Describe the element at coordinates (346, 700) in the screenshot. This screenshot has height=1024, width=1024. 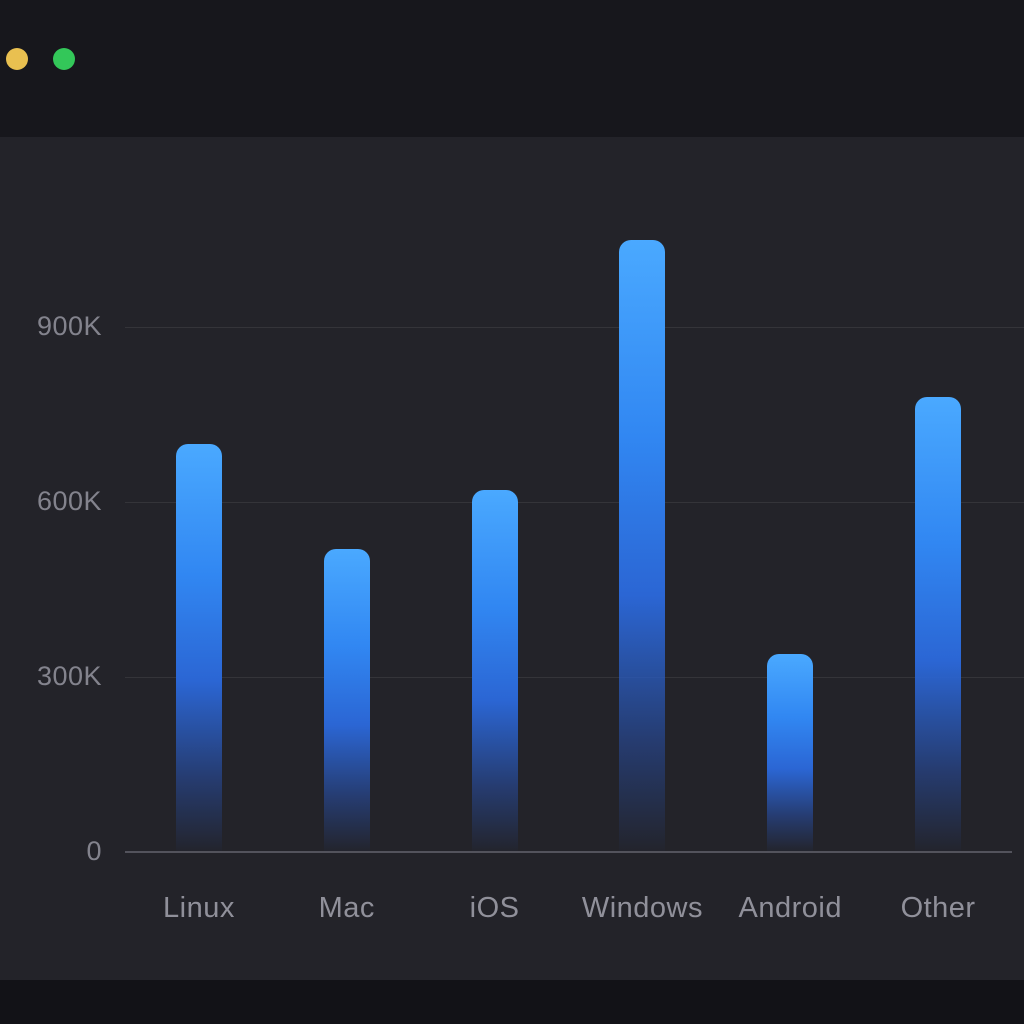
I see `bar-mac` at that location.